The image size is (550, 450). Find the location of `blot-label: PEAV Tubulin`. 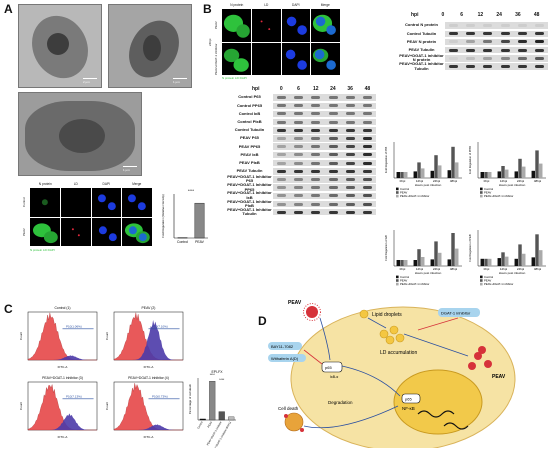

blot-label: PEAV Tubulin is located at coordinates (421, 49).